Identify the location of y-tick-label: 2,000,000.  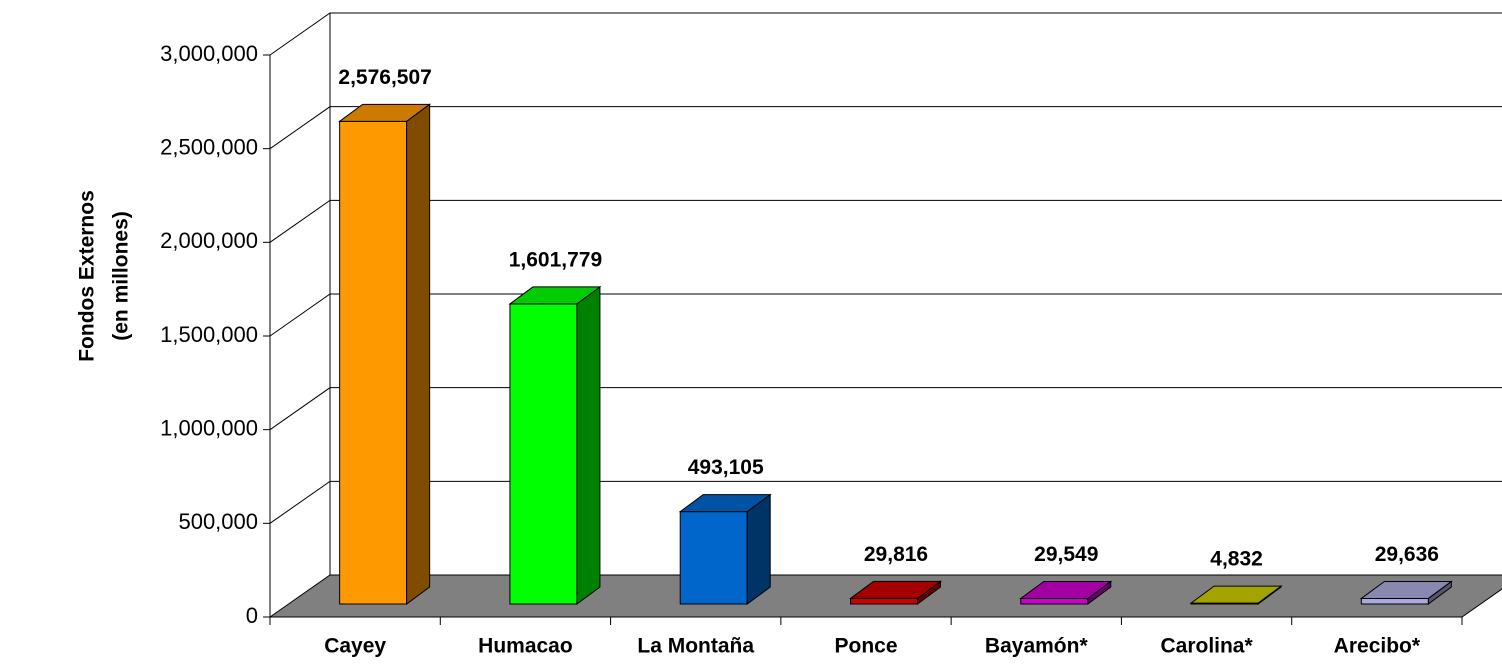
(209, 240).